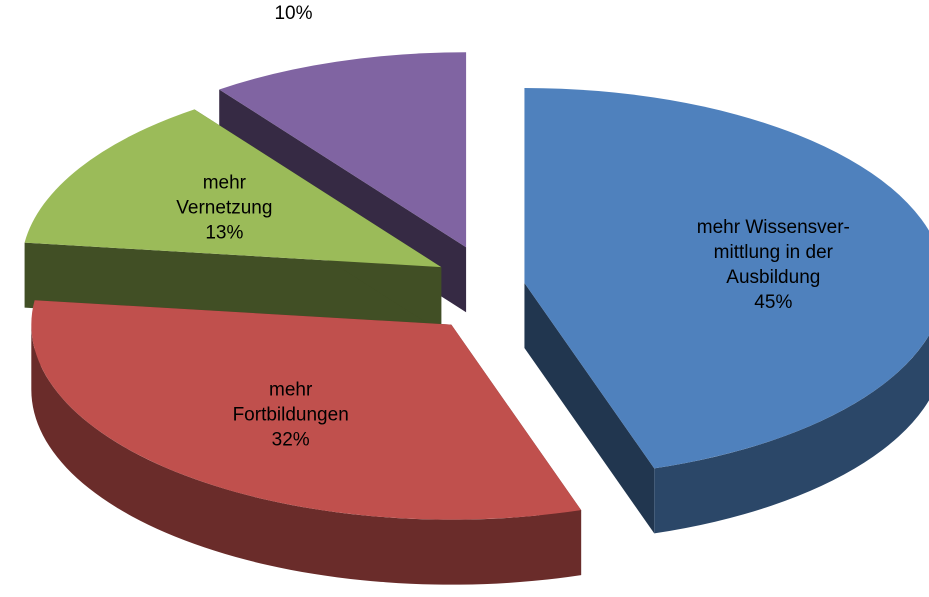 The image size is (929, 597). What do you see at coordinates (290, 402) in the screenshot?
I see `label-category: mehr Fortbildungen` at bounding box center [290, 402].